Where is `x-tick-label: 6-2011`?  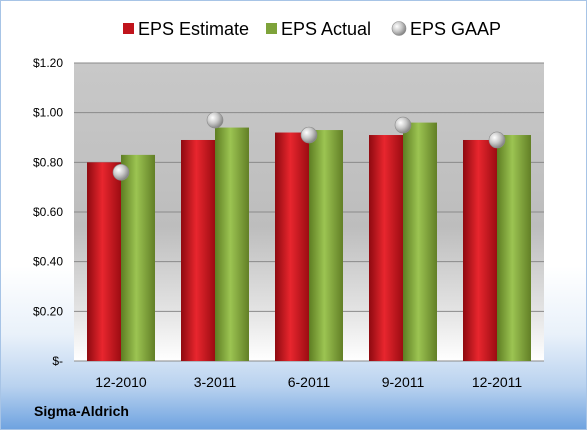 x-tick-label: 6-2011 is located at coordinates (309, 382).